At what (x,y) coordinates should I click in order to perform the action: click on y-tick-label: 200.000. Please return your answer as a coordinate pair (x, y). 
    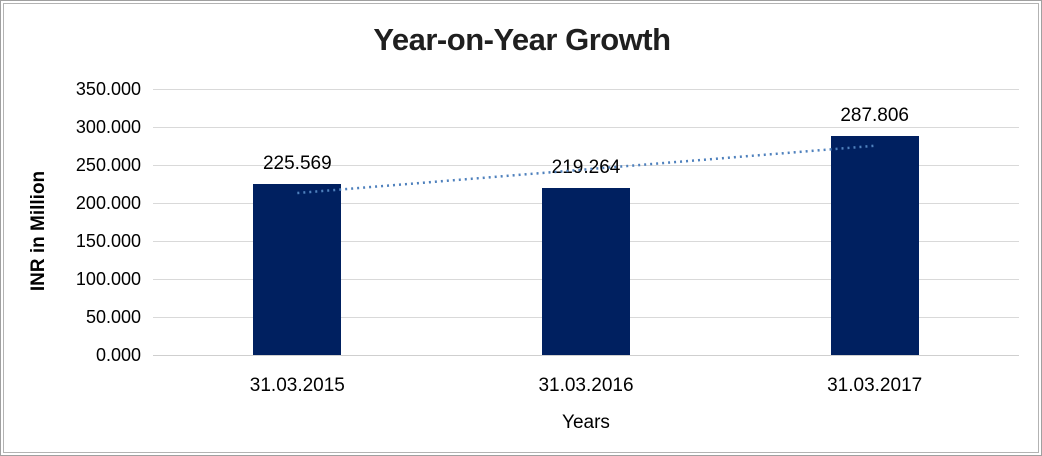
    Looking at the image, I should click on (108, 203).